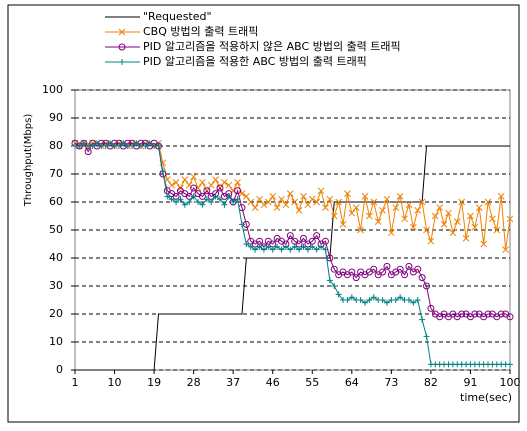  What do you see at coordinates (56, 341) in the screenshot?
I see `y-tick-label: 10` at bounding box center [56, 341].